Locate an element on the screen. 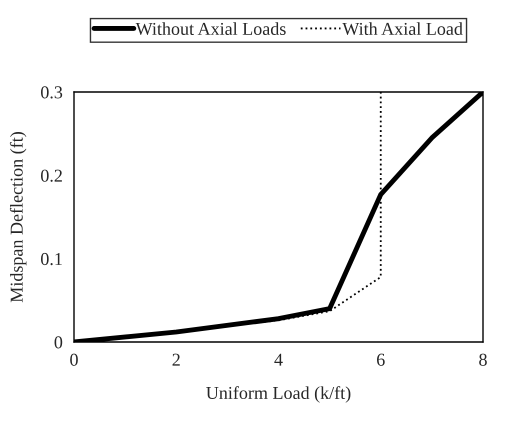 The width and height of the screenshot is (531, 426). legend-label: Without Axial Loads is located at coordinates (211, 29).